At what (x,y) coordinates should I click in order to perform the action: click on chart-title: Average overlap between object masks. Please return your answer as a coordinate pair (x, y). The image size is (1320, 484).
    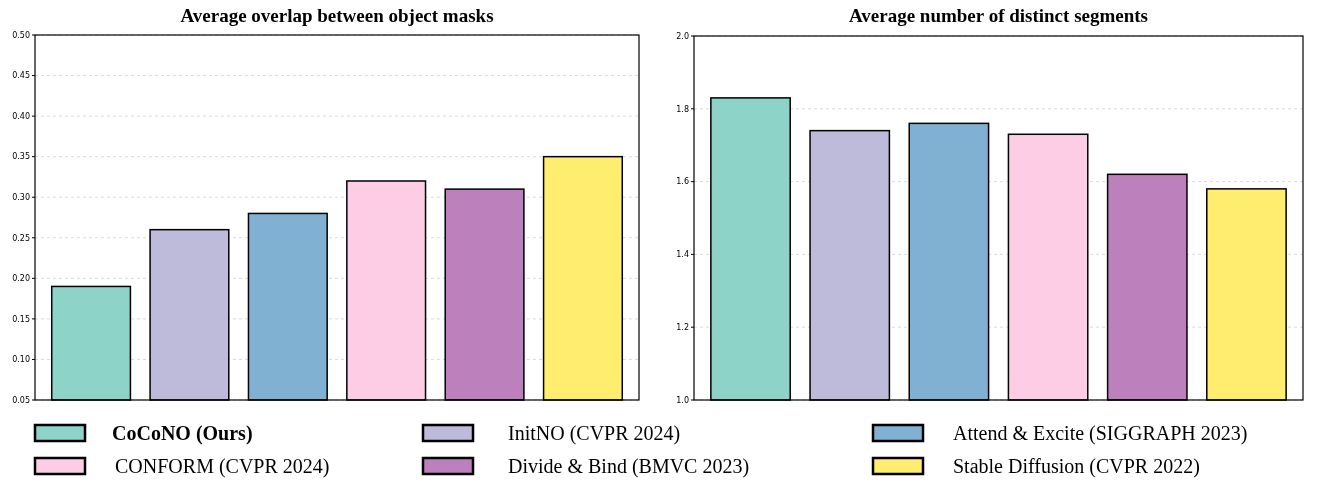
    Looking at the image, I should click on (337, 15).